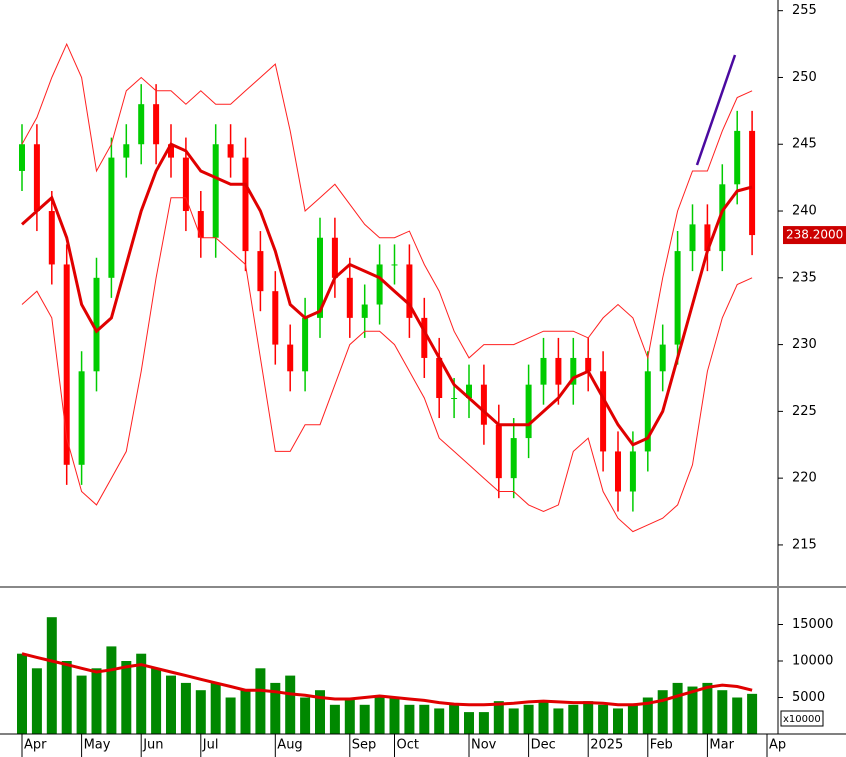  What do you see at coordinates (35, 745) in the screenshot?
I see `x-tick-label: Apr` at bounding box center [35, 745].